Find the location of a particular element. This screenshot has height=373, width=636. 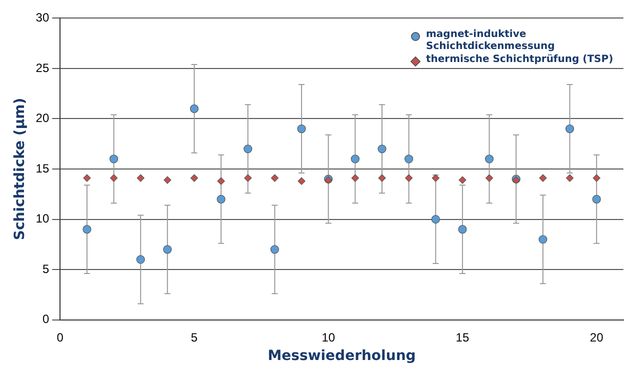

x-tick-label: 0 is located at coordinates (60, 337).